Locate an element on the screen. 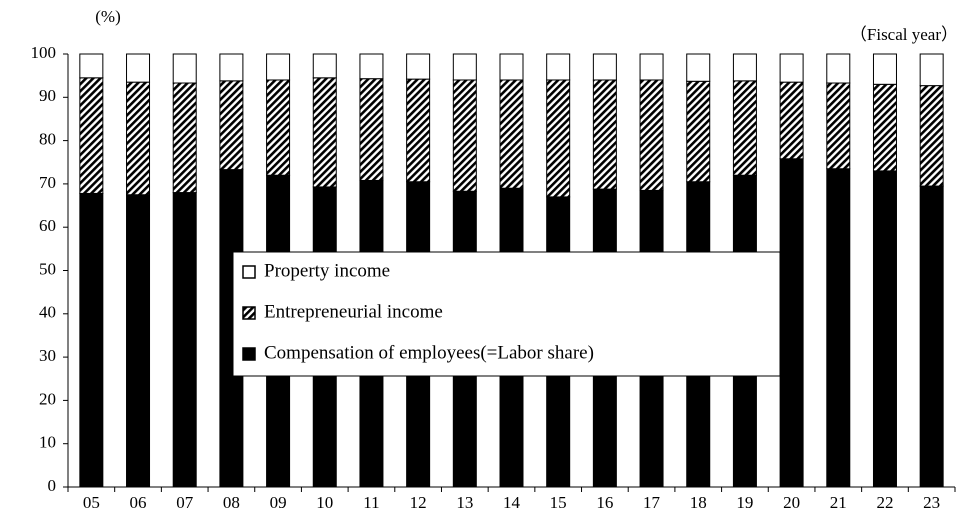 This screenshot has height=525, width=962. legend-label: Property income is located at coordinates (327, 270).